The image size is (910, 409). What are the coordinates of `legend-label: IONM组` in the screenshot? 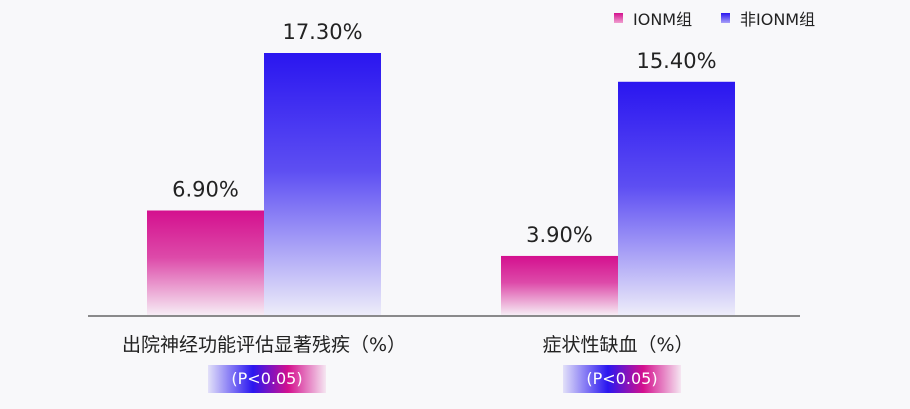 It's located at (663, 19).